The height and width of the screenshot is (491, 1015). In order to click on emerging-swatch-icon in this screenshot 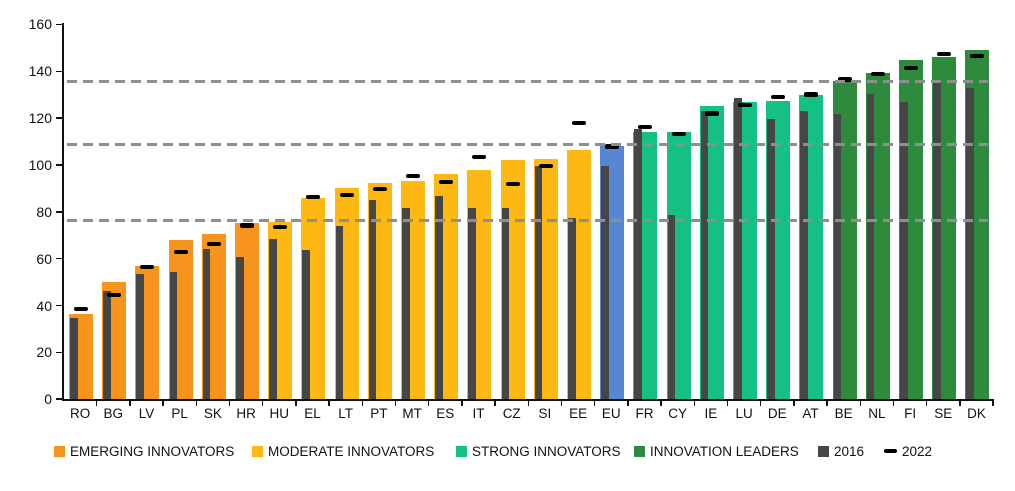, I will do `click(59, 451)`.